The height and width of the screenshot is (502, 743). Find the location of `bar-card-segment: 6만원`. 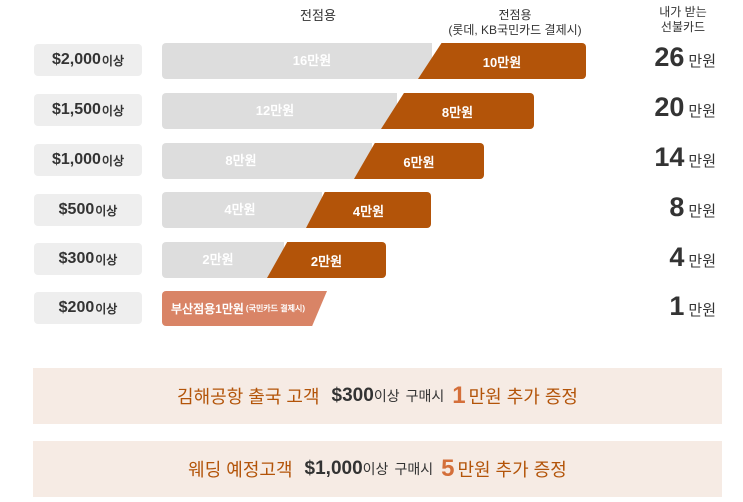

bar-card-segment: 6만원 is located at coordinates (419, 161).